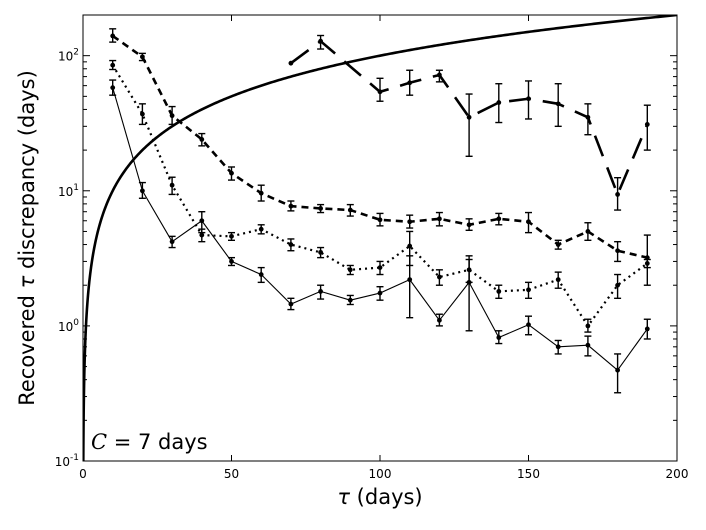  What do you see at coordinates (231, 474) in the screenshot?
I see `x-tick-label: 50` at bounding box center [231, 474].